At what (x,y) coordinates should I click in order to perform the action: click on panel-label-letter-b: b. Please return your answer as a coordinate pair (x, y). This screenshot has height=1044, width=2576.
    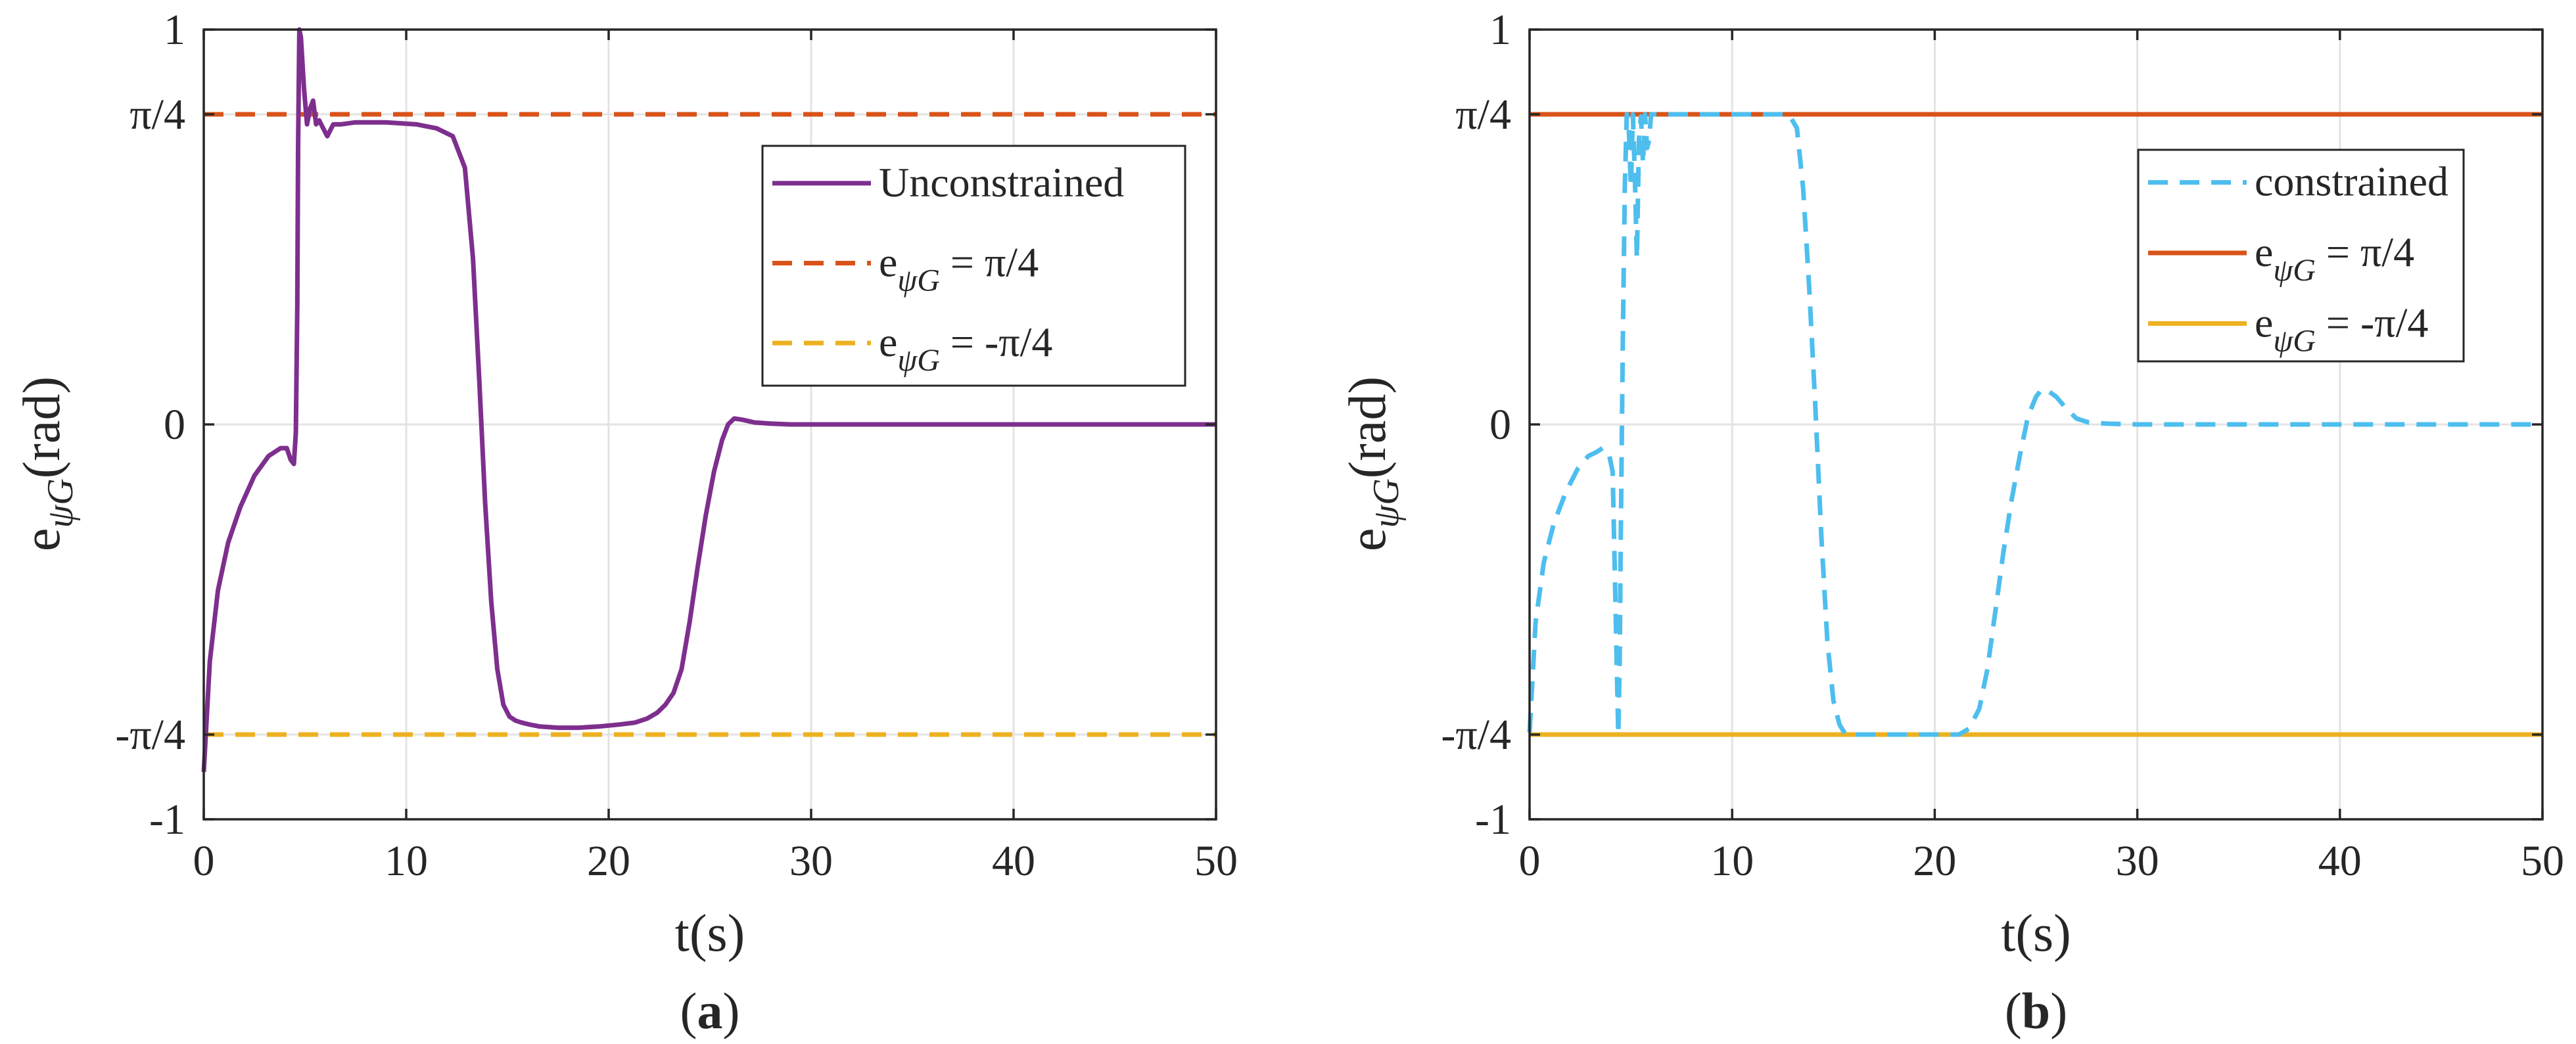
    Looking at the image, I should click on (2036, 1010).